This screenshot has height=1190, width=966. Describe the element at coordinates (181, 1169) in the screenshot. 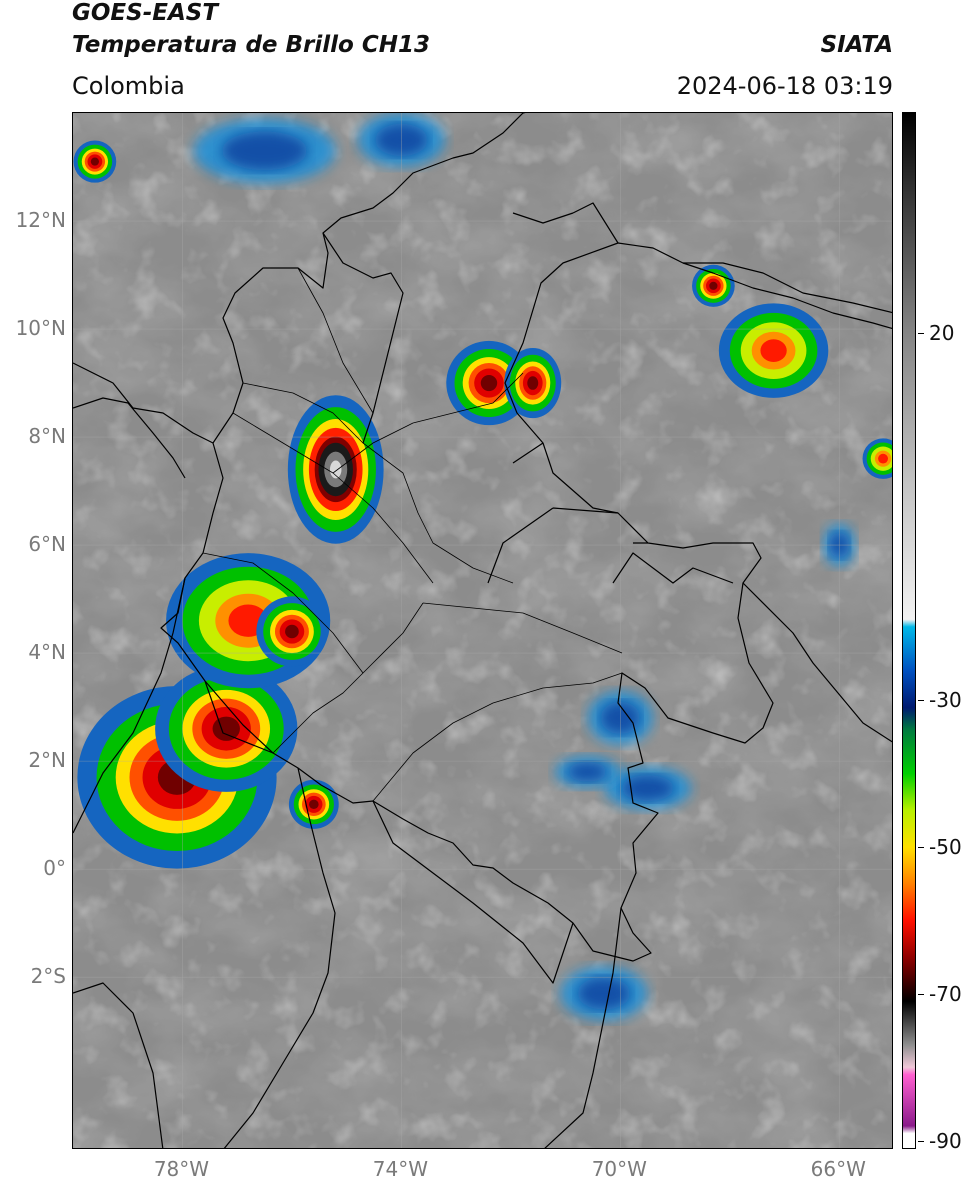

I see `lon-tick-label: 78°W` at that location.